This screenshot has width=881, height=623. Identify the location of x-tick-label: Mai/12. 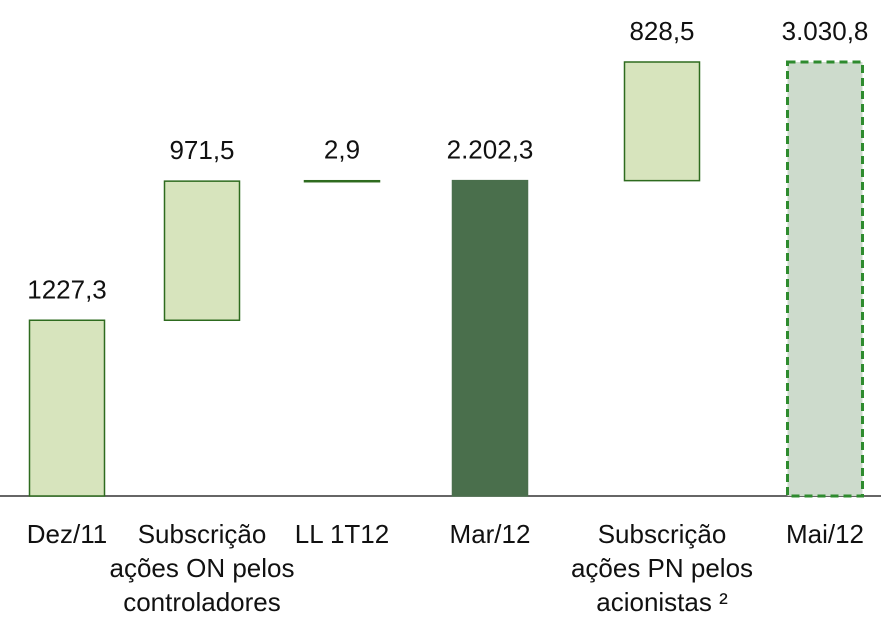
(825, 534).